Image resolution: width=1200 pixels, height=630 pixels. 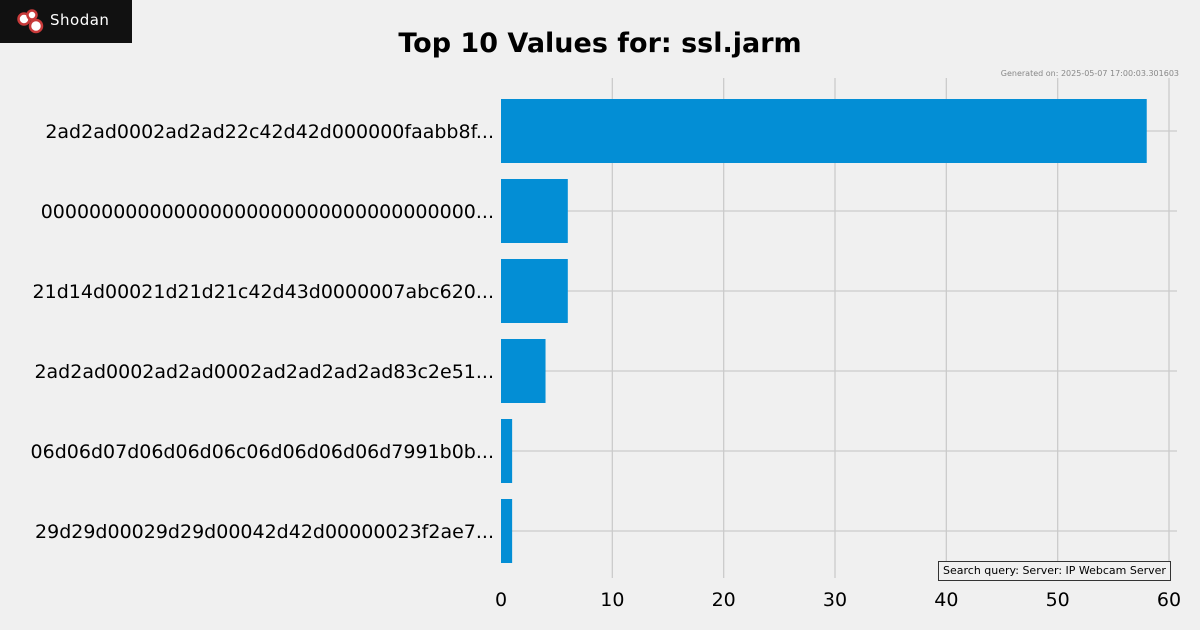 I want to click on generated-timestamp: Generated on: 2025-05-07 17:00:03.301603, so click(x=1089, y=73).